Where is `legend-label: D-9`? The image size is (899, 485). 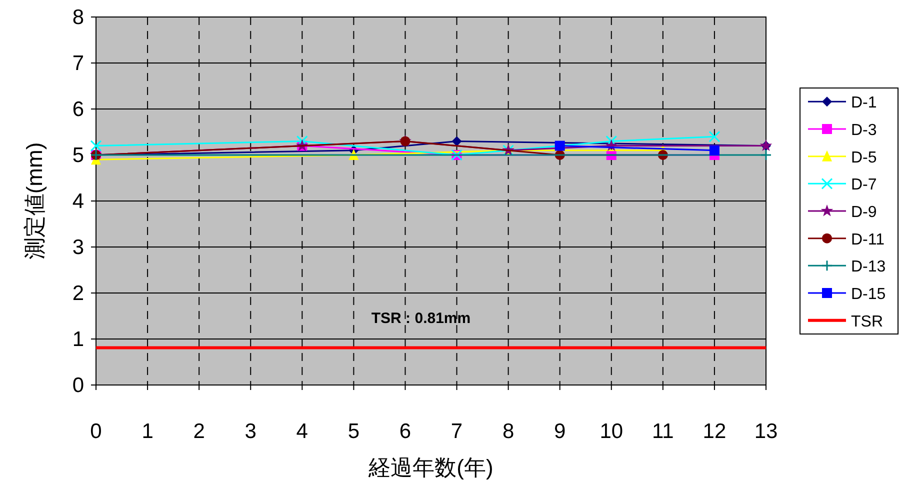 legend-label: D-9 is located at coordinates (864, 212).